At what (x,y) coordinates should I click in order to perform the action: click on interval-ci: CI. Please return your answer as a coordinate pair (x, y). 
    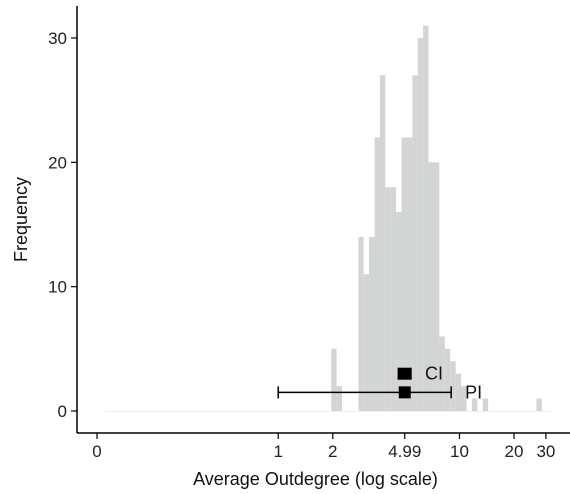
    Looking at the image, I should click on (420, 374).